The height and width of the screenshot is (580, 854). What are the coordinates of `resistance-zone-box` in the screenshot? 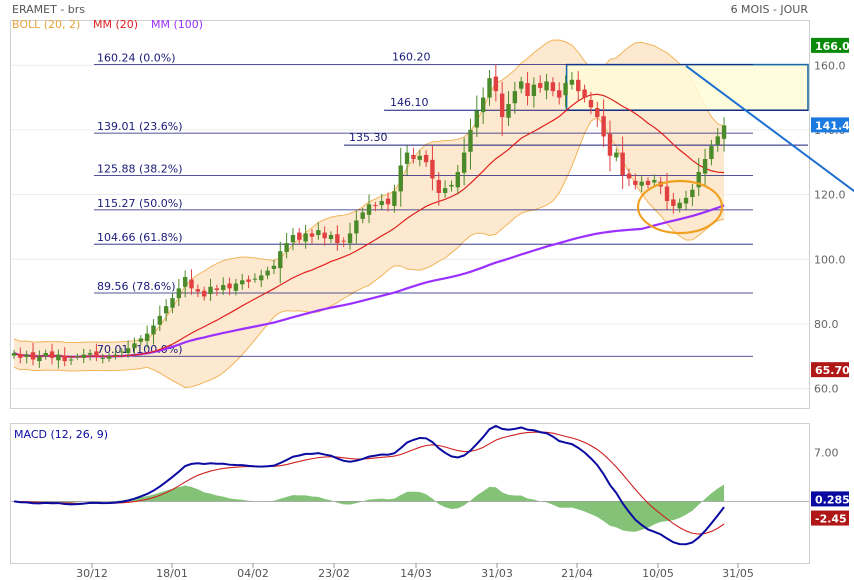 It's located at (687, 87).